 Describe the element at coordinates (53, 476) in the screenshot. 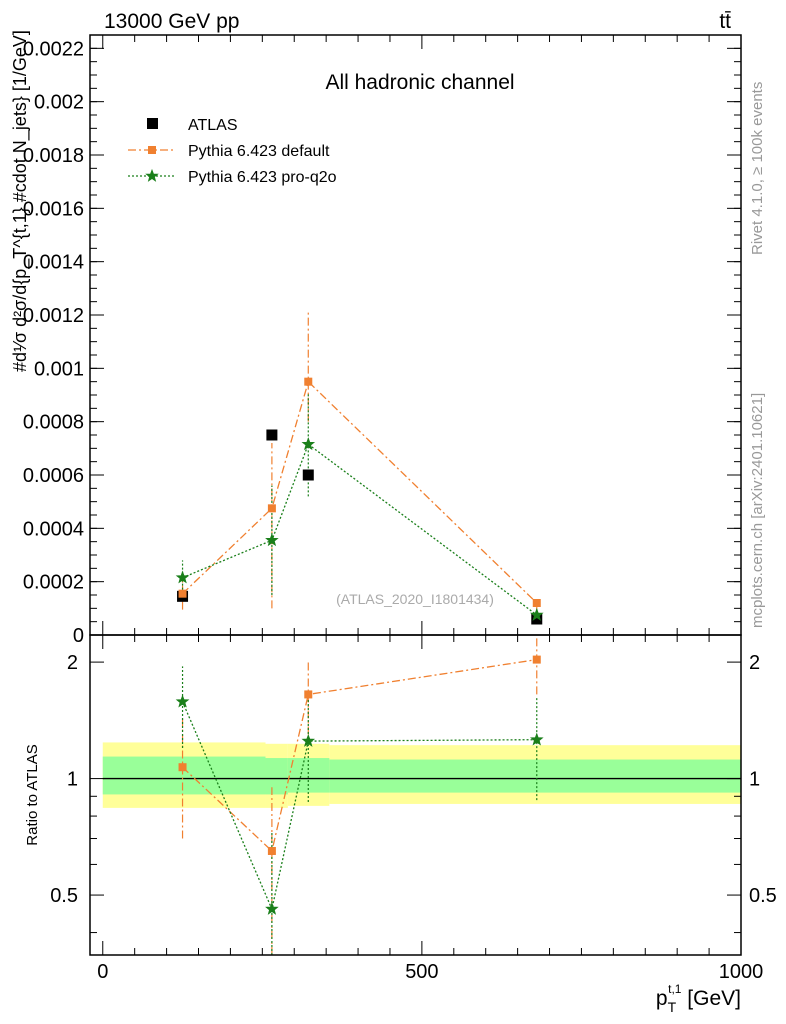

I see `main-y-tick-label: 0.0006` at that location.